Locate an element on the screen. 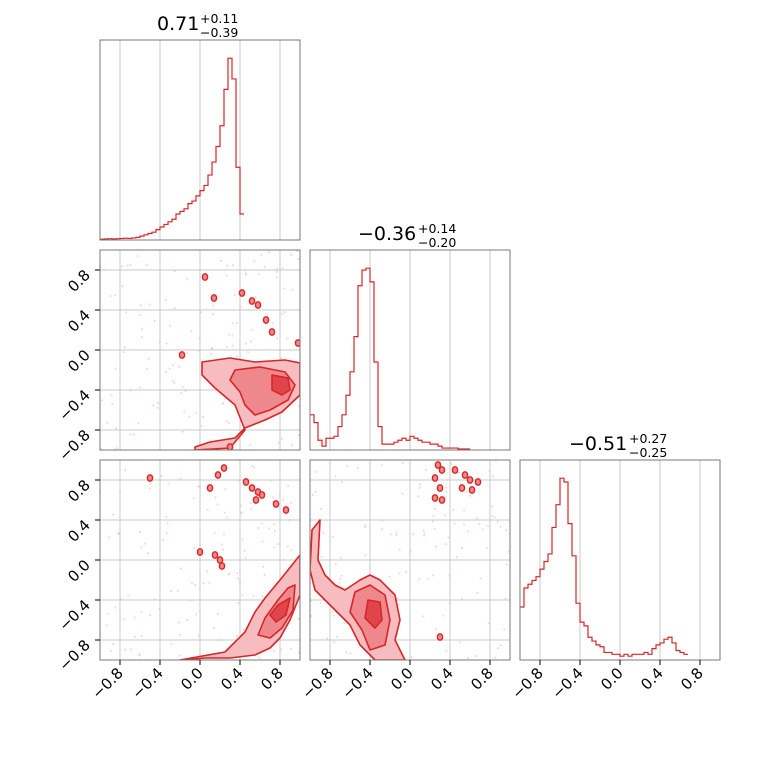 The height and width of the screenshot is (760, 760). title-param-1: 0.71 +0.11 −0.39 is located at coordinates (197, 25).